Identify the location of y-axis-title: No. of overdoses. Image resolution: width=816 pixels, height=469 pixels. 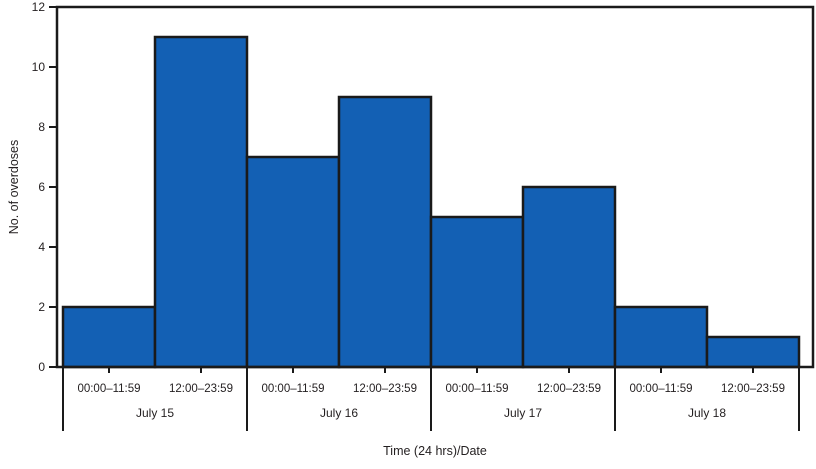
(14, 187).